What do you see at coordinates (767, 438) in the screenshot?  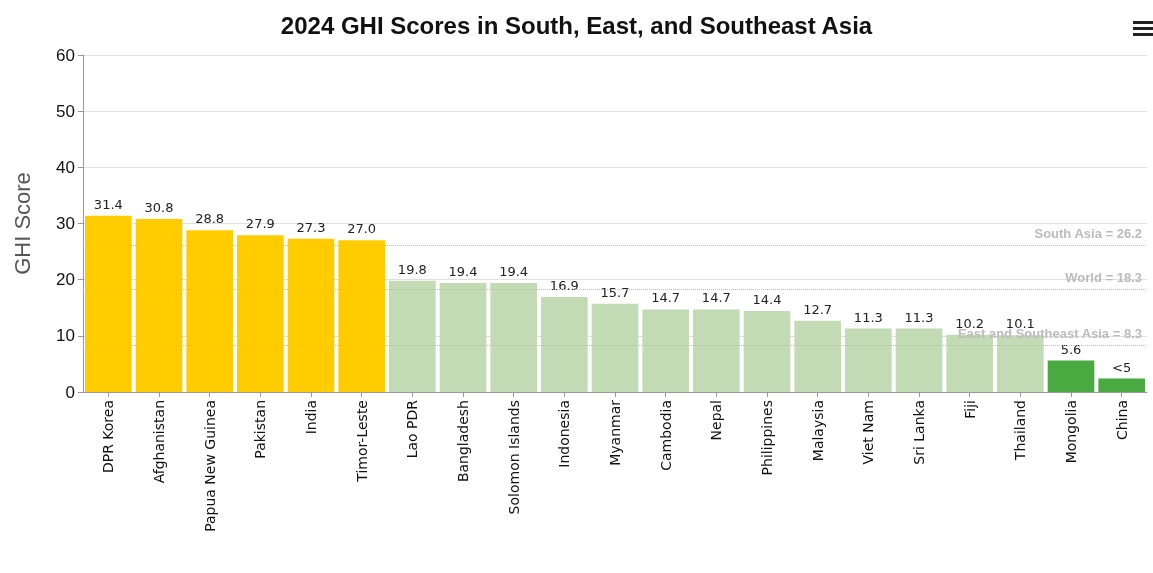 I see `x-tick-label: Philippines` at bounding box center [767, 438].